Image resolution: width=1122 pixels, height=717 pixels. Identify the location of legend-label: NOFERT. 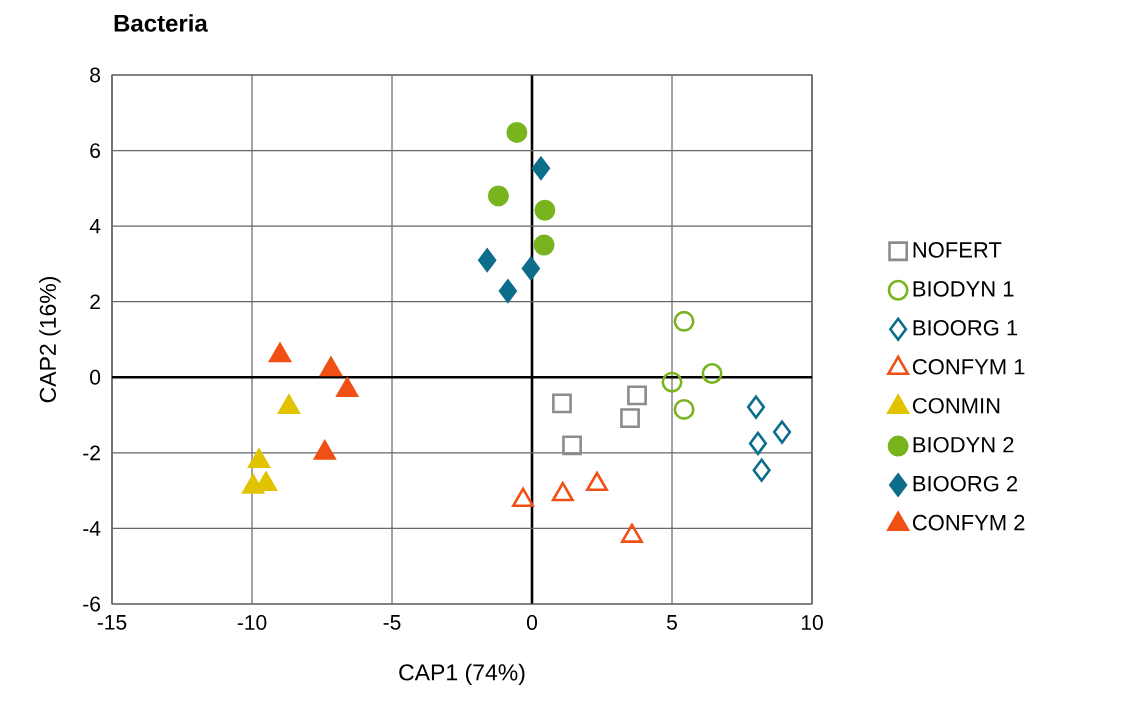
(957, 250).